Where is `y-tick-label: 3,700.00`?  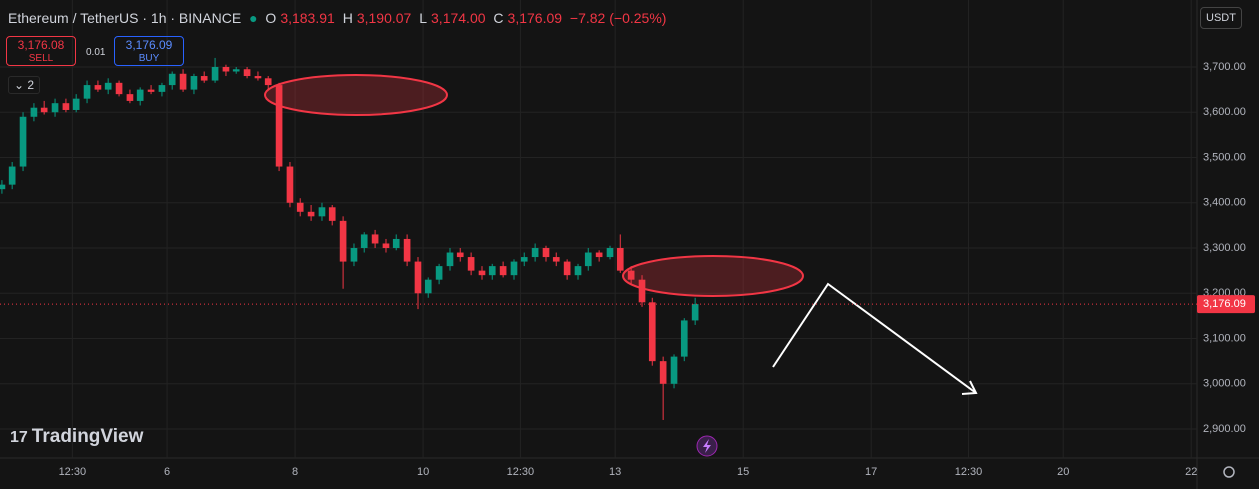 y-tick-label: 3,700.00 is located at coordinates (1224, 67).